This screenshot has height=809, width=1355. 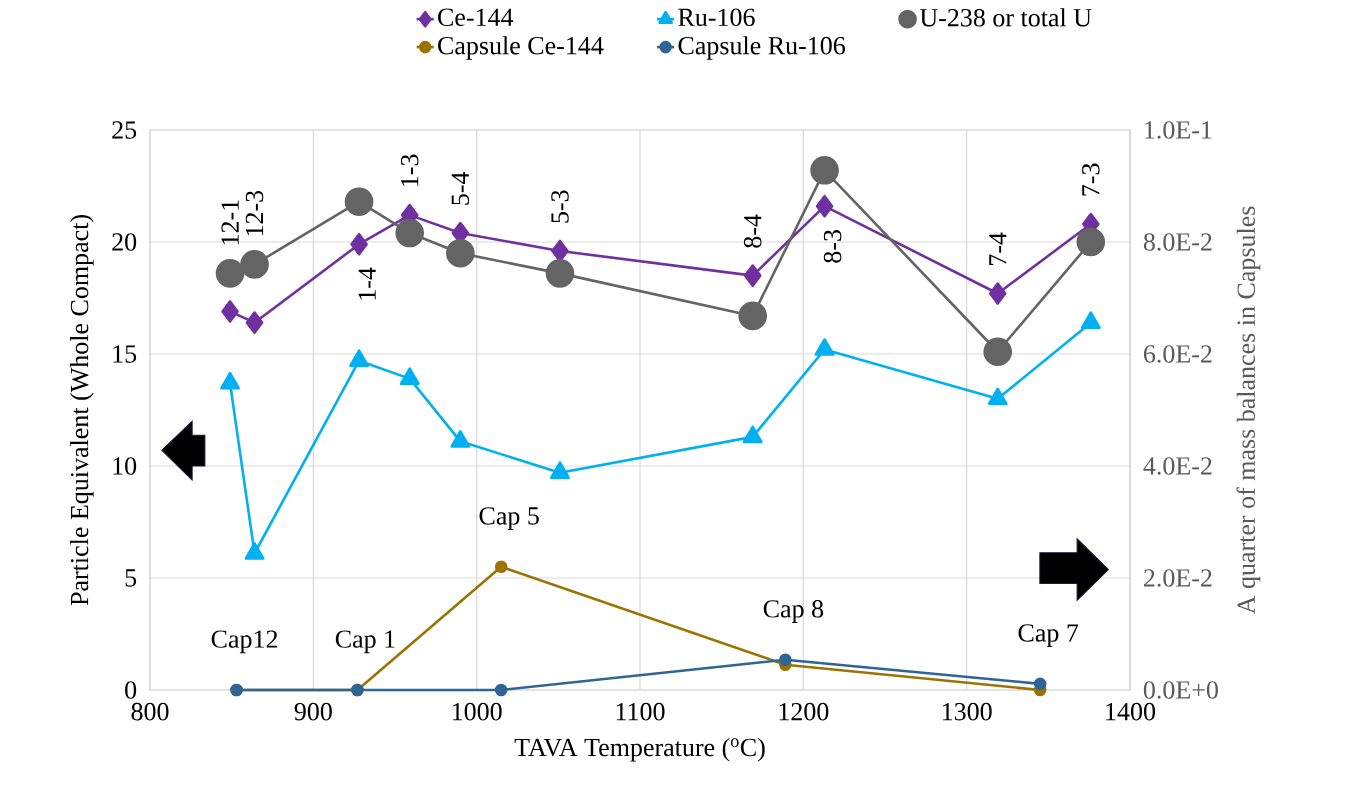 What do you see at coordinates (1005, 17) in the screenshot?
I see `legend-label: U-238 or total U` at bounding box center [1005, 17].